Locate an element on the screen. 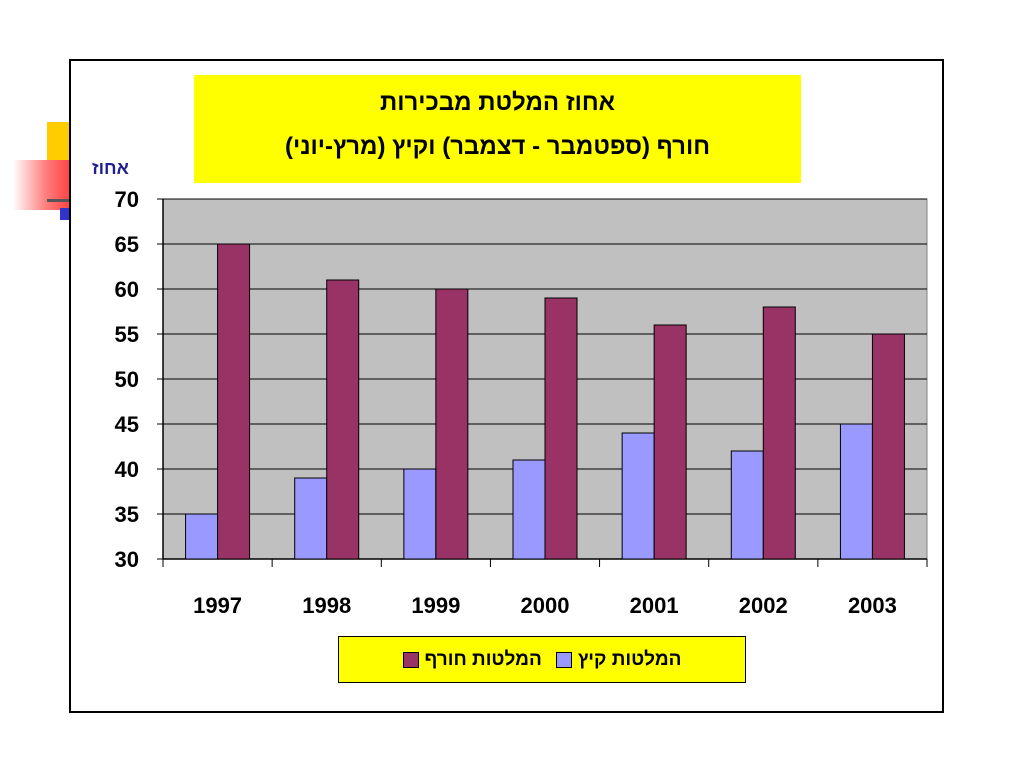 The image size is (1024, 768). decorative-blue-square is located at coordinates (65, 214).